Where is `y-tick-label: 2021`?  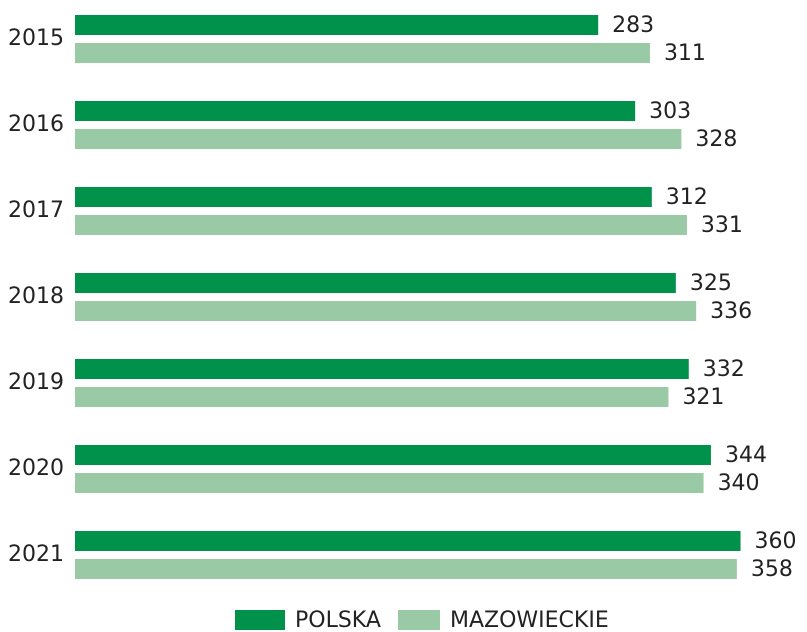
y-tick-label: 2021 is located at coordinates (36, 554).